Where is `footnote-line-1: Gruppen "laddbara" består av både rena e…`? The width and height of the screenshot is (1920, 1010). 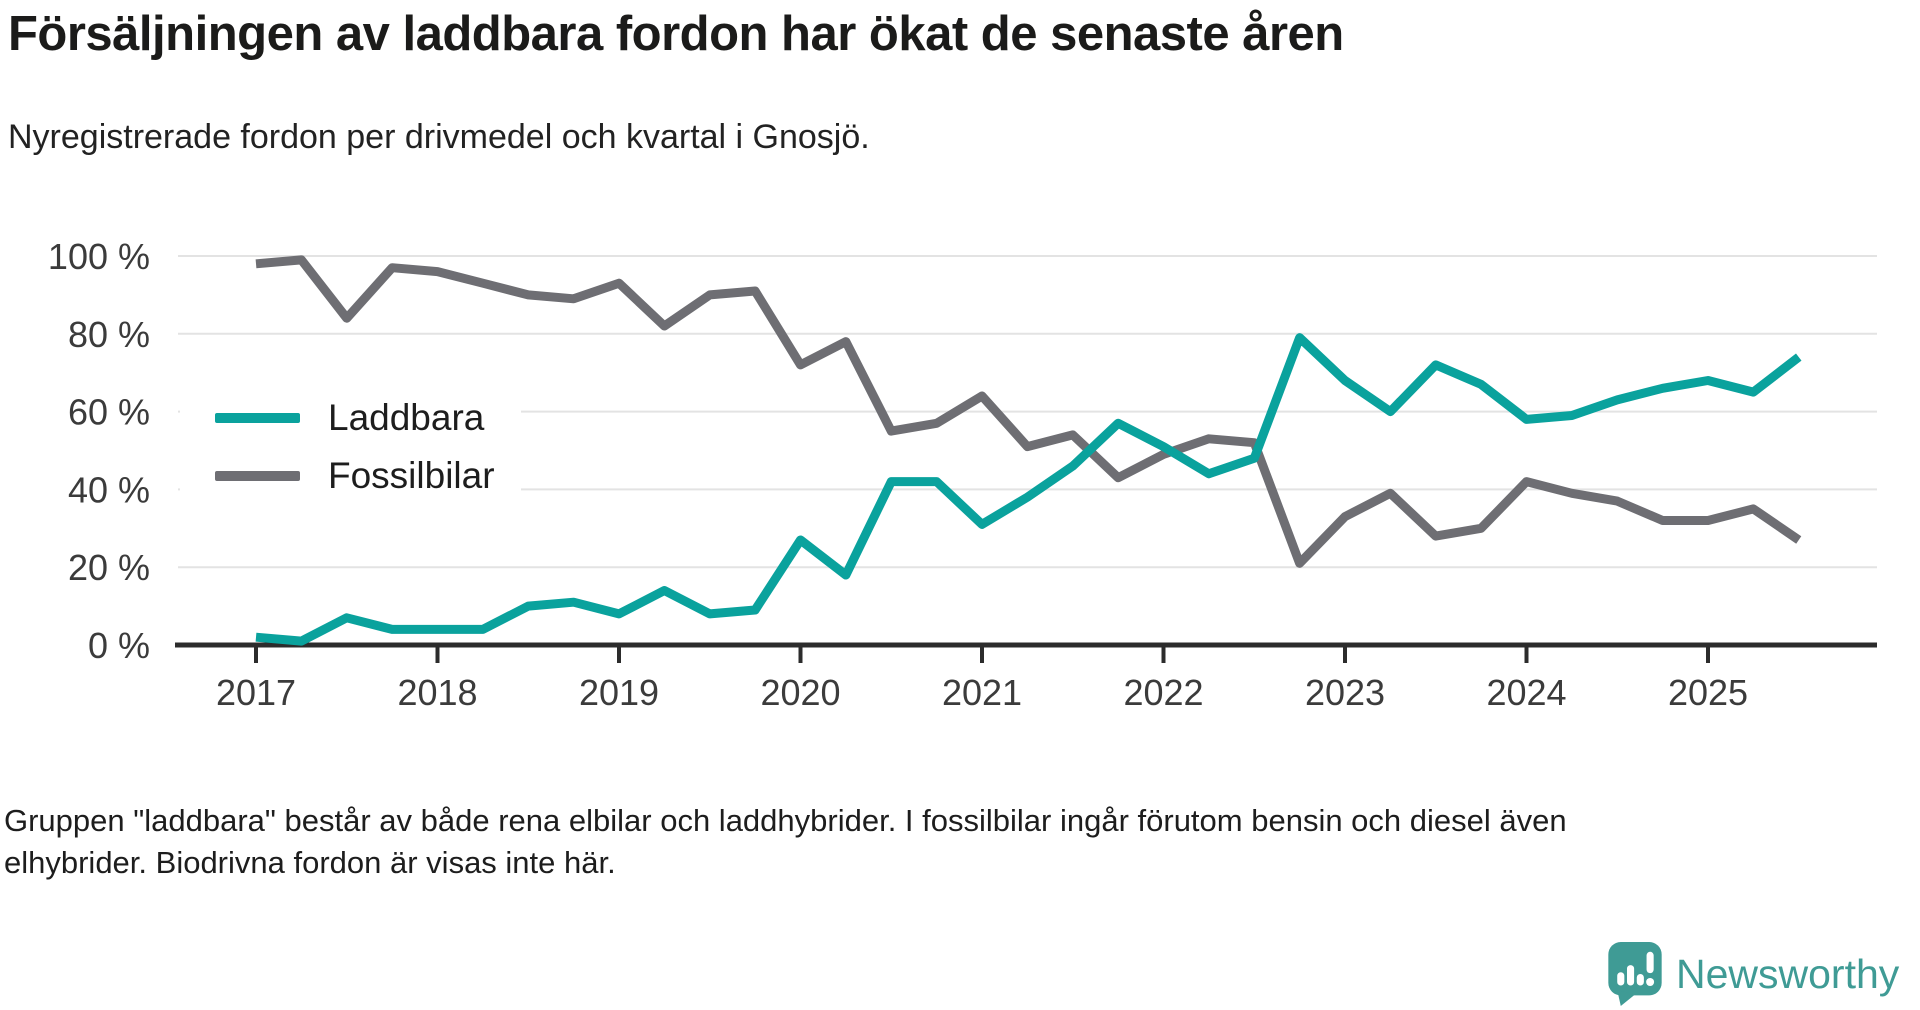
footnote-line-1: Gruppen "laddbara" består av både rena e… is located at coordinates (785, 820).